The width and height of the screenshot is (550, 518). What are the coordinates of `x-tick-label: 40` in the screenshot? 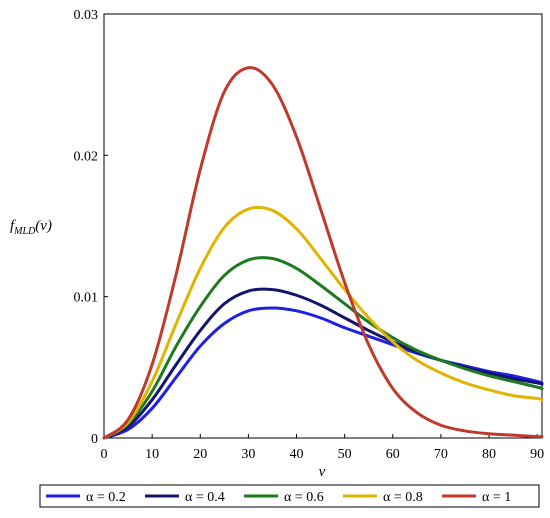 It's located at (297, 454).